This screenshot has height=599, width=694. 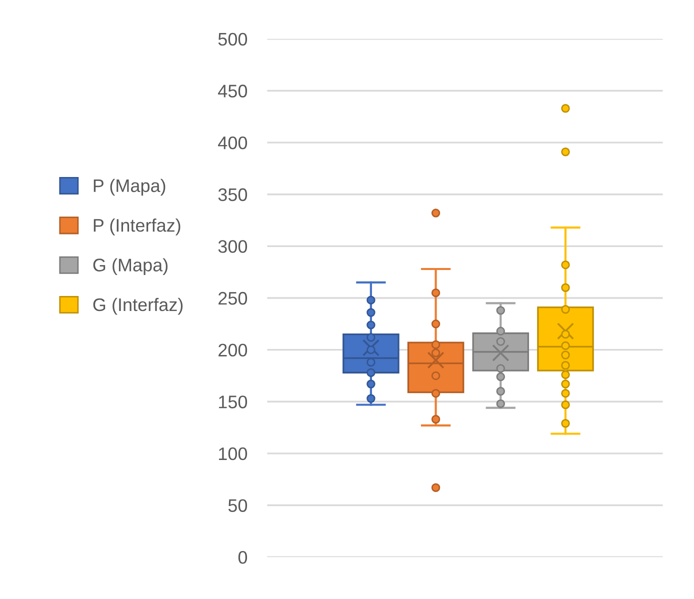 I want to click on y-tick-label: 200, so click(x=233, y=350).